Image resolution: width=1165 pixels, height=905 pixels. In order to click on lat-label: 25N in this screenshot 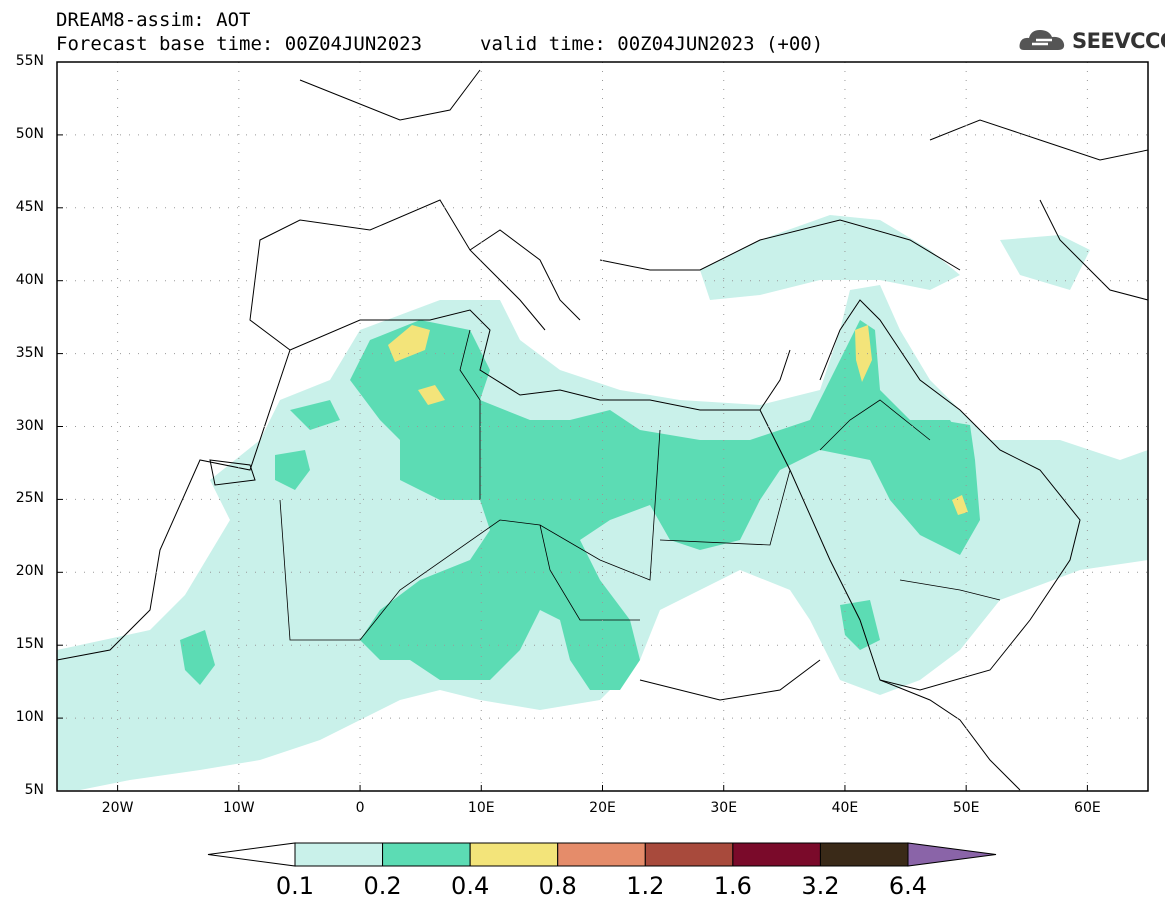, I will do `click(29, 498)`.